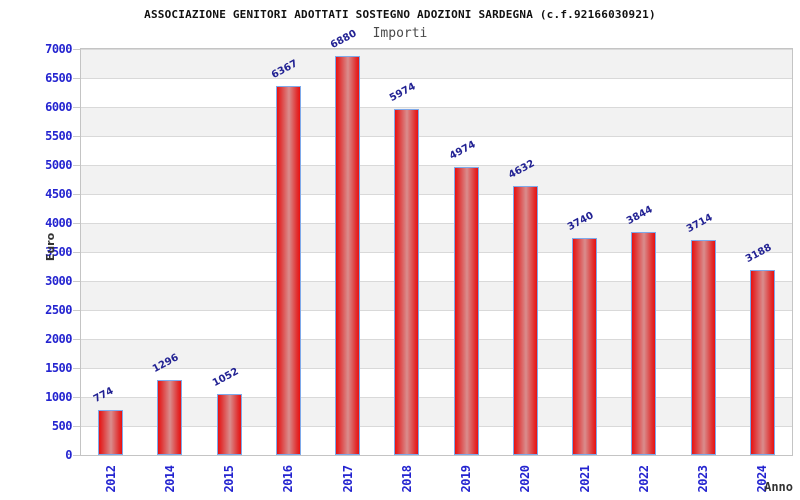 This screenshot has height=500, width=800. Describe the element at coordinates (62, 426) in the screenshot. I see `y-tick-label: 500` at that location.